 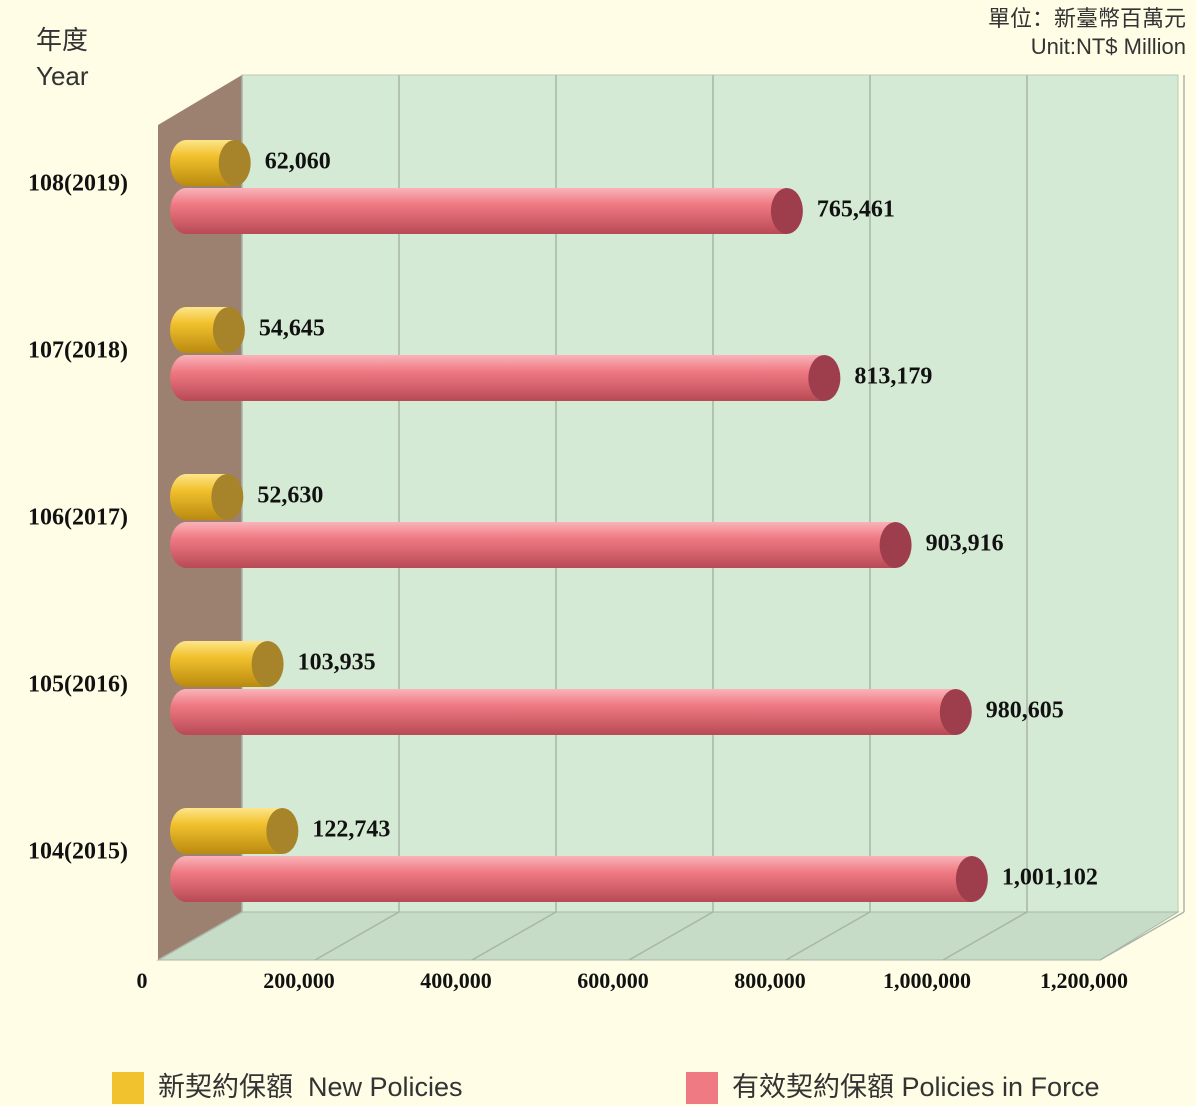 I want to click on y-tick-label: 108(2019), so click(x=78, y=184).